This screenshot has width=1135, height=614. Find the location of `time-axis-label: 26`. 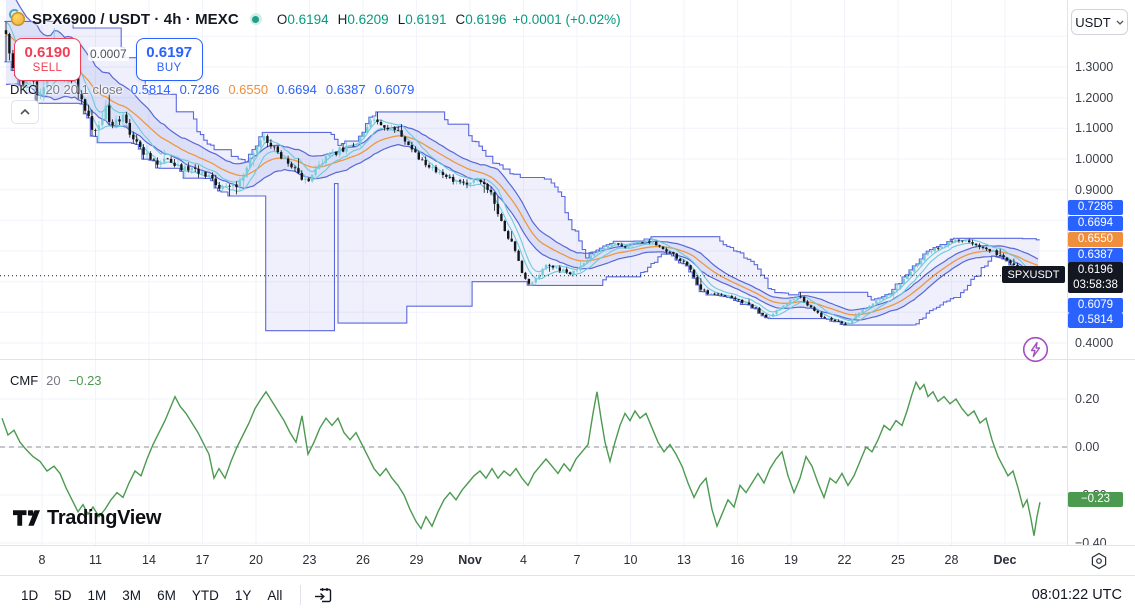

time-axis-label: 26 is located at coordinates (363, 560).